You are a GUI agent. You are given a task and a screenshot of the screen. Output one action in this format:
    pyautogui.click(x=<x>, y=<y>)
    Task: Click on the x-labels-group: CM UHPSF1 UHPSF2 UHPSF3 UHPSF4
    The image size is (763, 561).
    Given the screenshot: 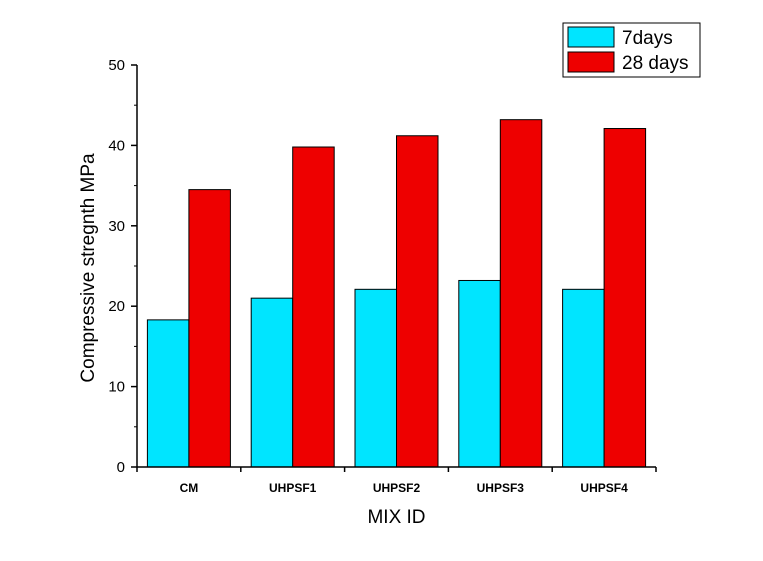 What is the action you would take?
    pyautogui.click(x=396, y=481)
    